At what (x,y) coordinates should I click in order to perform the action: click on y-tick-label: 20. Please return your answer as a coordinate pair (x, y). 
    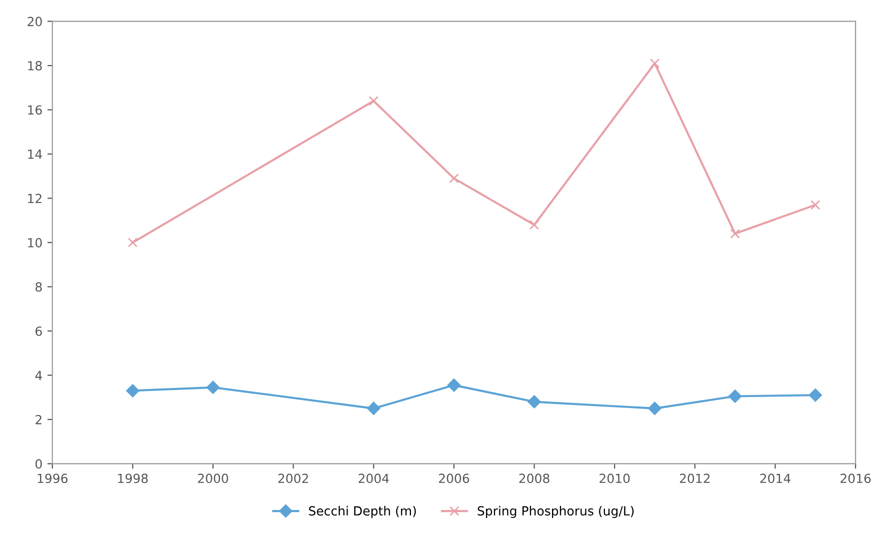
    Looking at the image, I should click on (35, 21).